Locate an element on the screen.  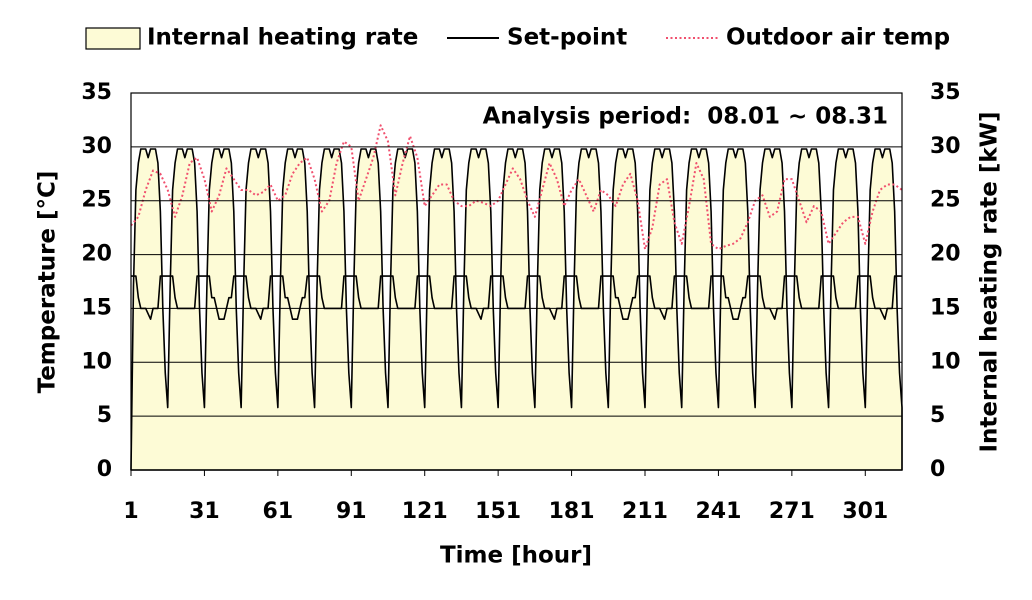
annotation-box is located at coordinates (672, 116).